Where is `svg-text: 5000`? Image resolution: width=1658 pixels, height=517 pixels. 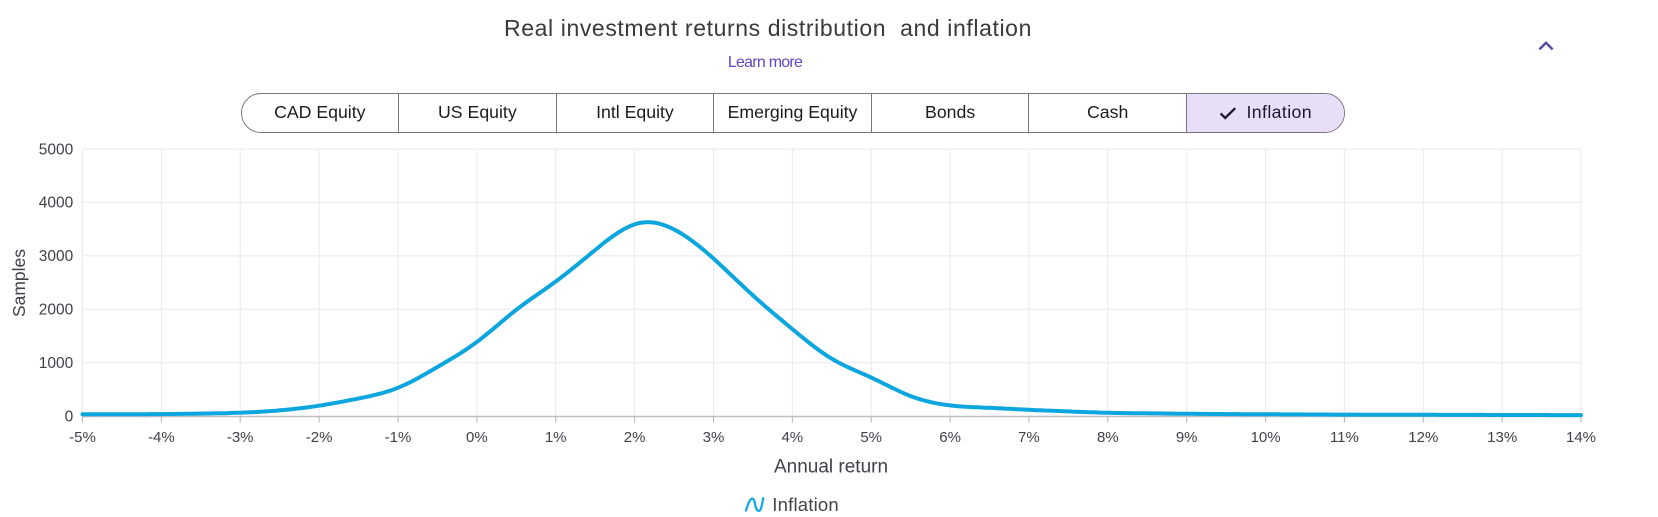 svg-text: 5000 is located at coordinates (56, 149).